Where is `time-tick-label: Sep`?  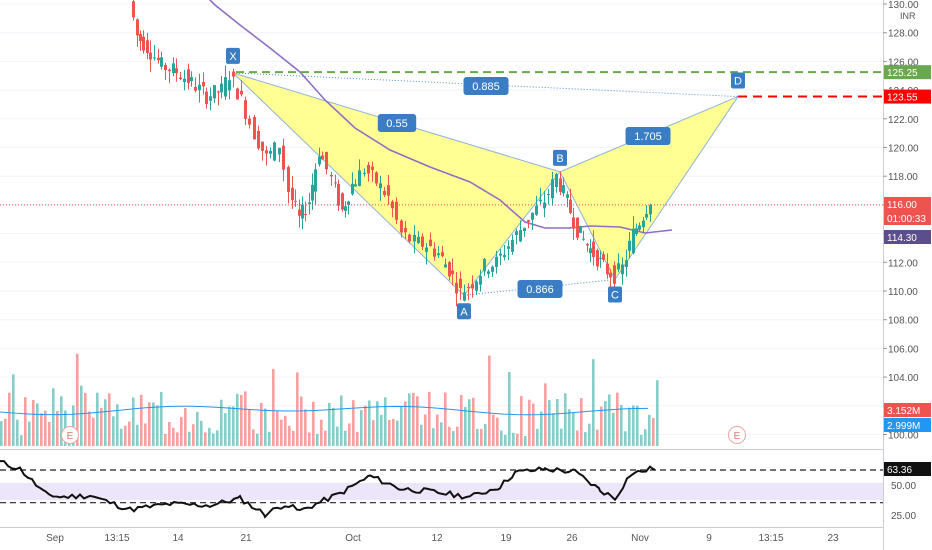 time-tick-label: Sep is located at coordinates (55, 538).